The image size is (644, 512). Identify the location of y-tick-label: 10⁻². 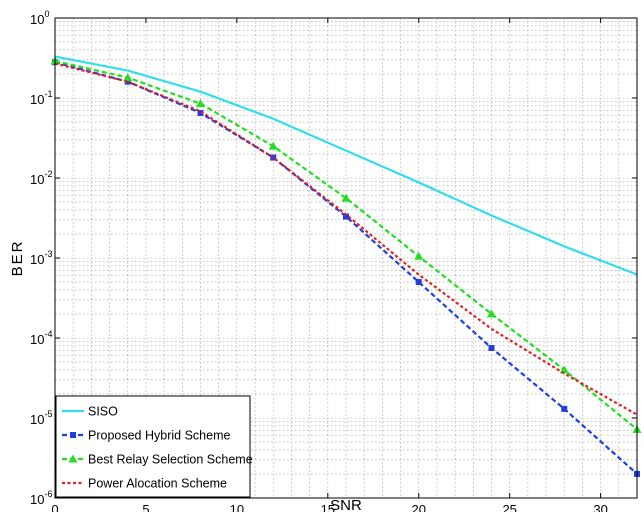
(41, 178).